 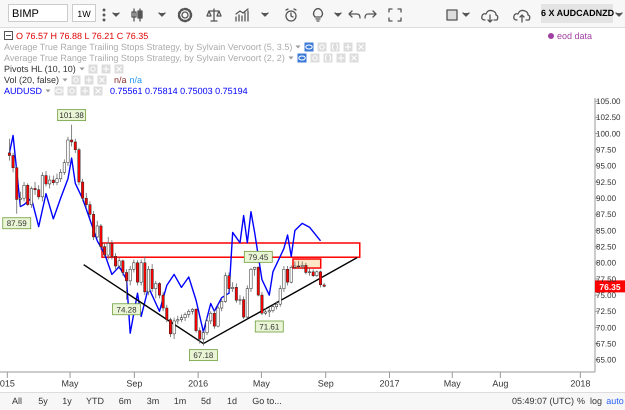 I want to click on text: 1m, so click(x=180, y=401).